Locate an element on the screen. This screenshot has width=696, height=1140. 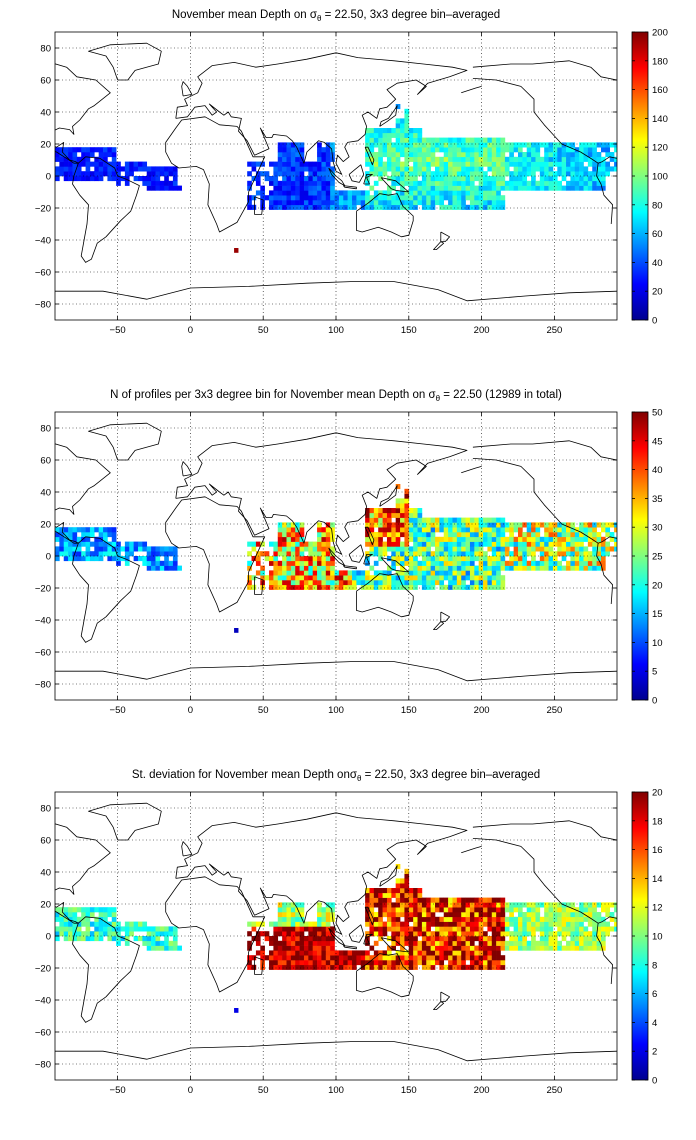
colorbar-gradient is located at coordinates (640, 936).